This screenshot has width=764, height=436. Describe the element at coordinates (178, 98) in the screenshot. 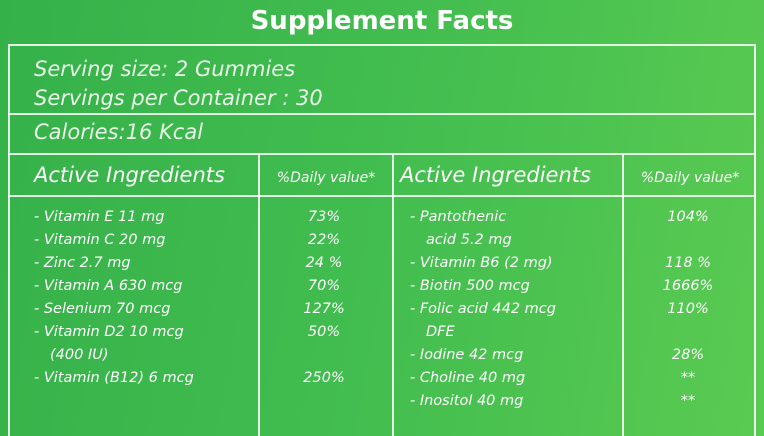

I see `servings-per-container: Servings per Container : 30` at that location.